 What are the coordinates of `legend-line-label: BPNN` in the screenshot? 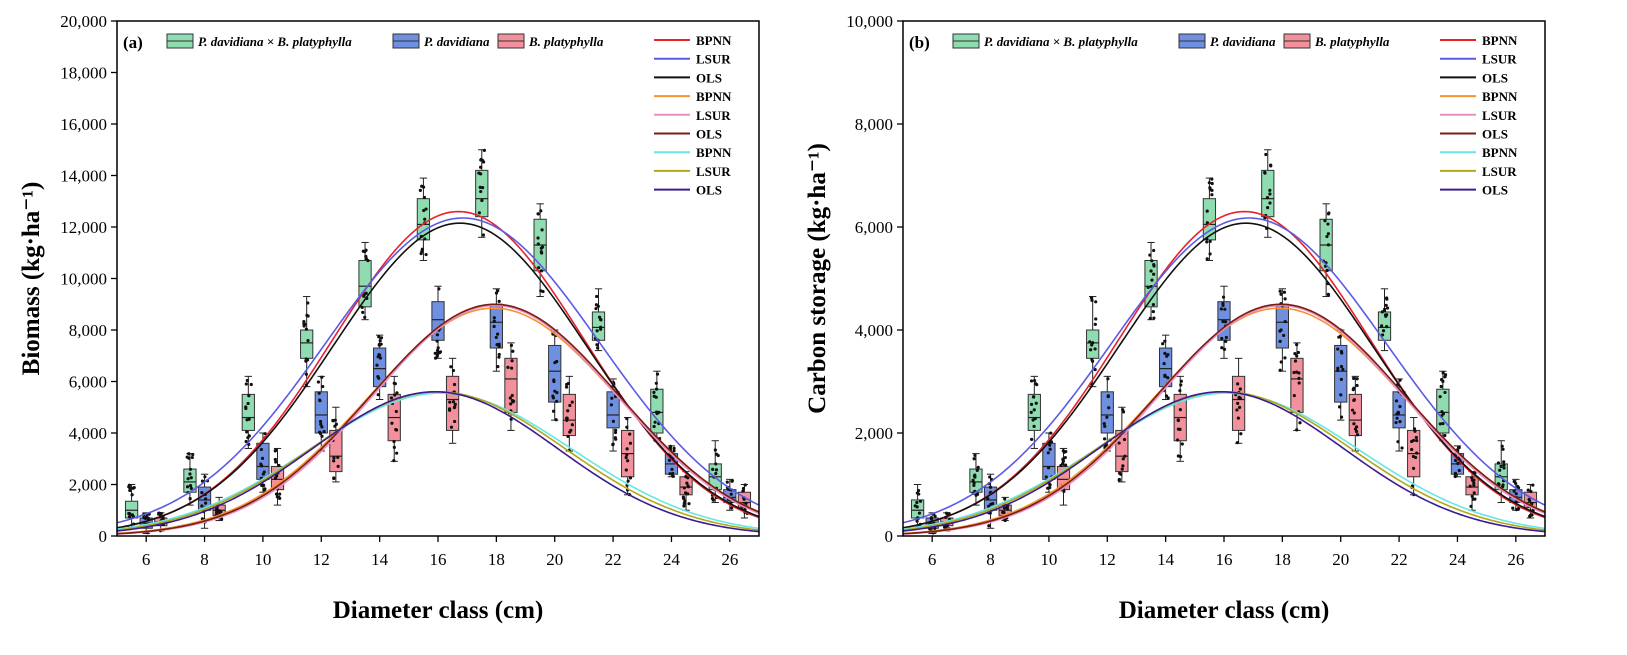 It's located at (714, 96).